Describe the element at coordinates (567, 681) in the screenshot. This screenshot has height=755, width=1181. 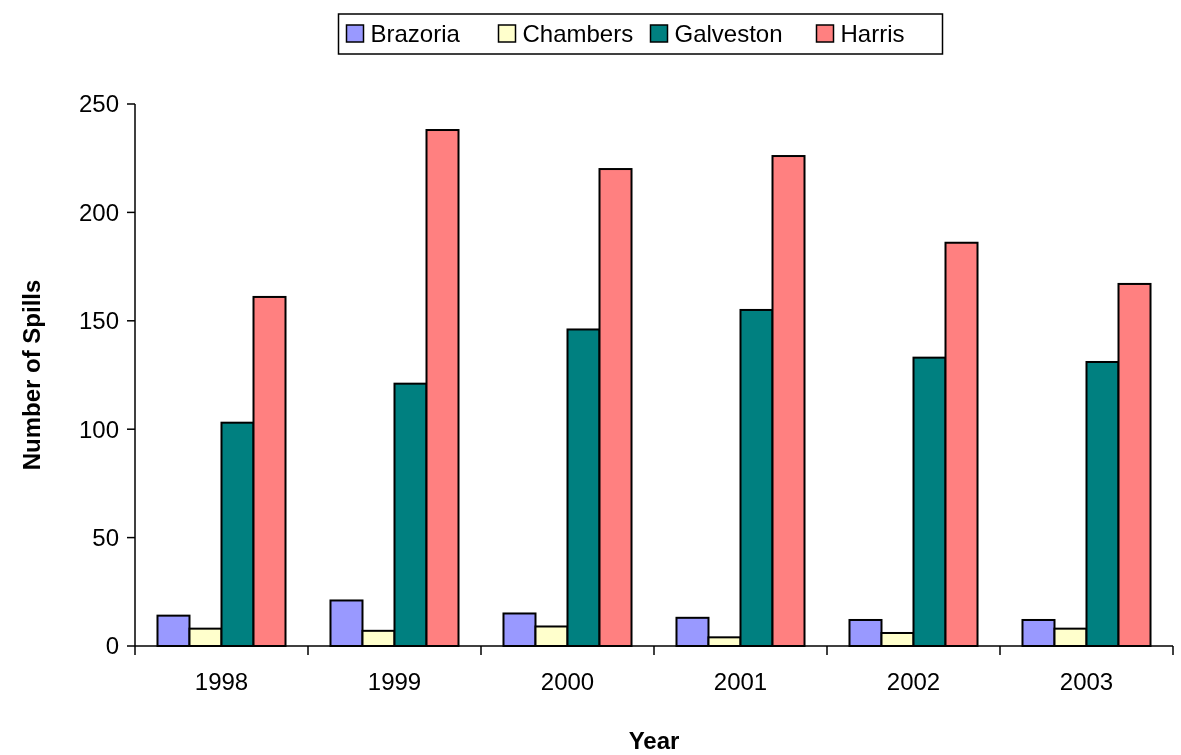
I see `x-tick-label: 2000` at that location.